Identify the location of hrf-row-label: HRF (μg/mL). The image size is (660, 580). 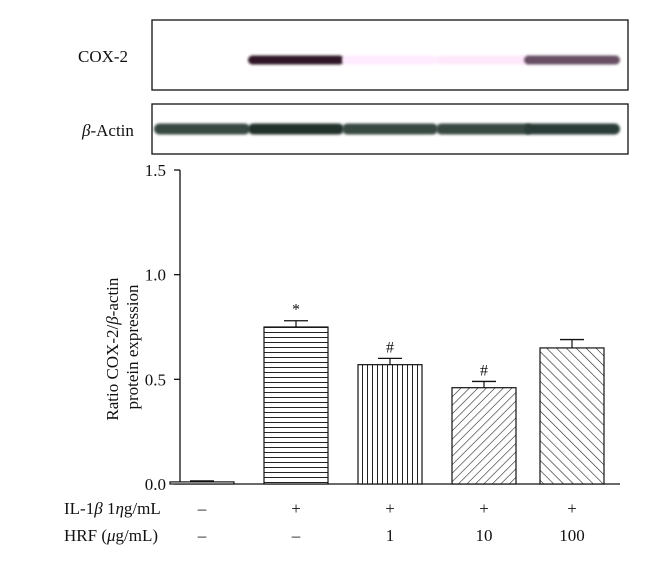
(111, 535).